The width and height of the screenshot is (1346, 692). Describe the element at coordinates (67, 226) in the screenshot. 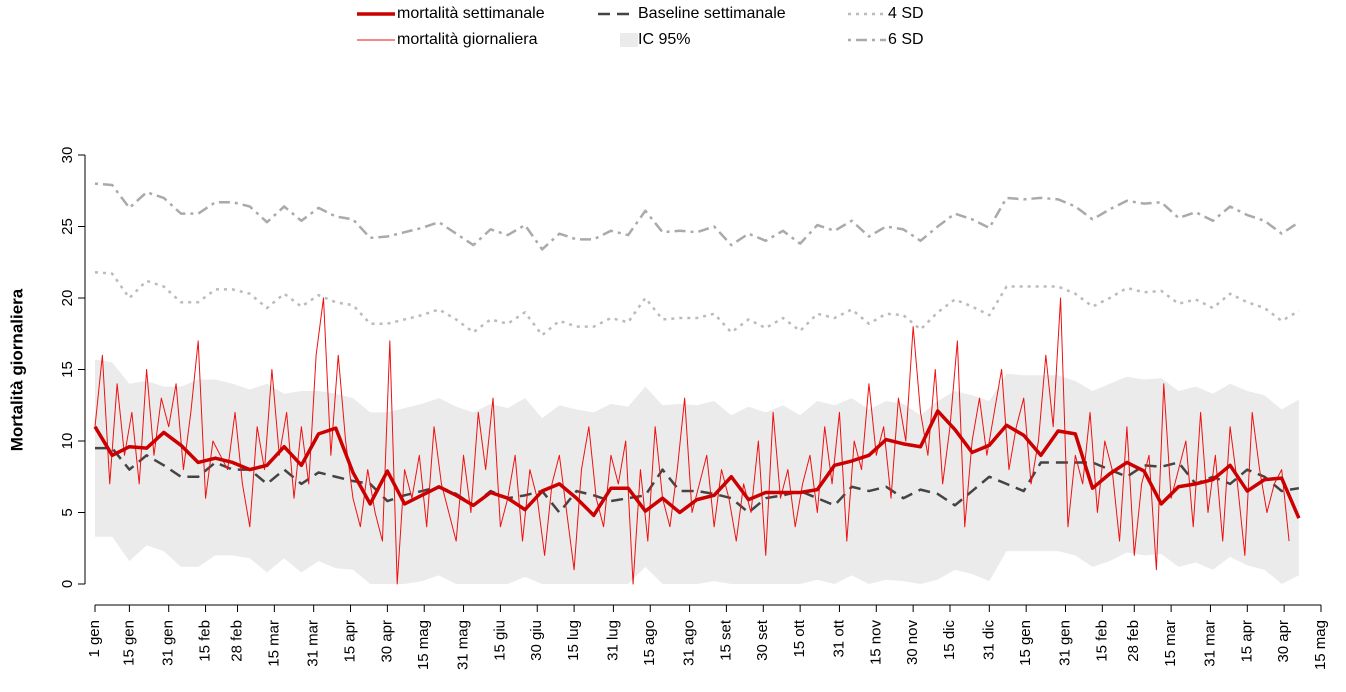

I see `y-tick-label: 25` at that location.